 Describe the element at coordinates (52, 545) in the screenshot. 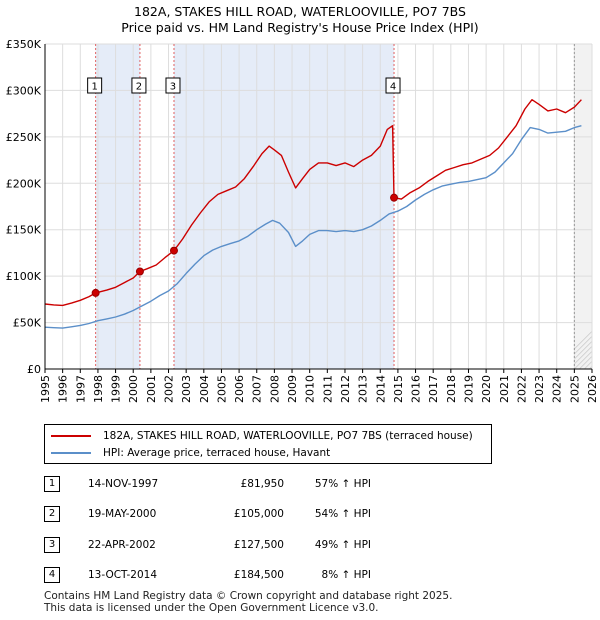

I see `sale-number-badge: 3` at that location.